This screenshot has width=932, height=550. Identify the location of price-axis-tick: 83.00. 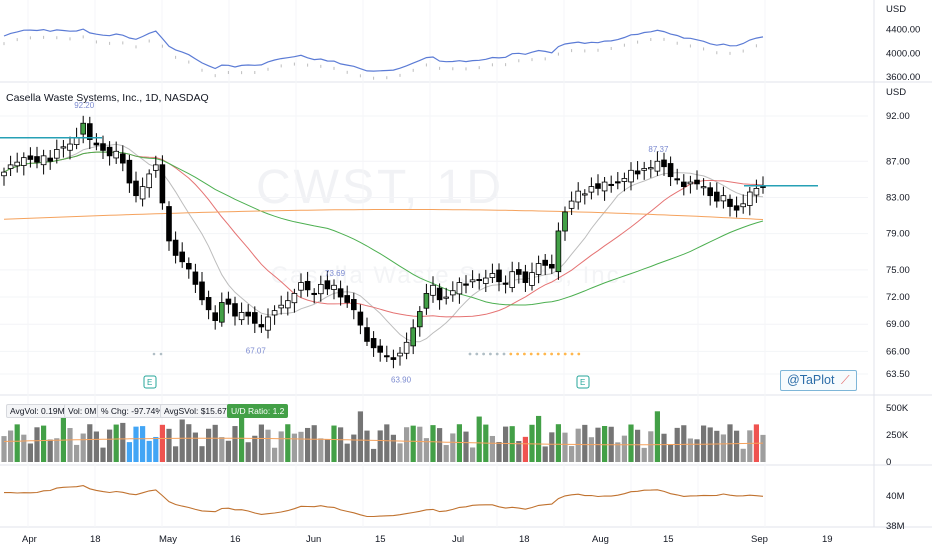
(898, 197).